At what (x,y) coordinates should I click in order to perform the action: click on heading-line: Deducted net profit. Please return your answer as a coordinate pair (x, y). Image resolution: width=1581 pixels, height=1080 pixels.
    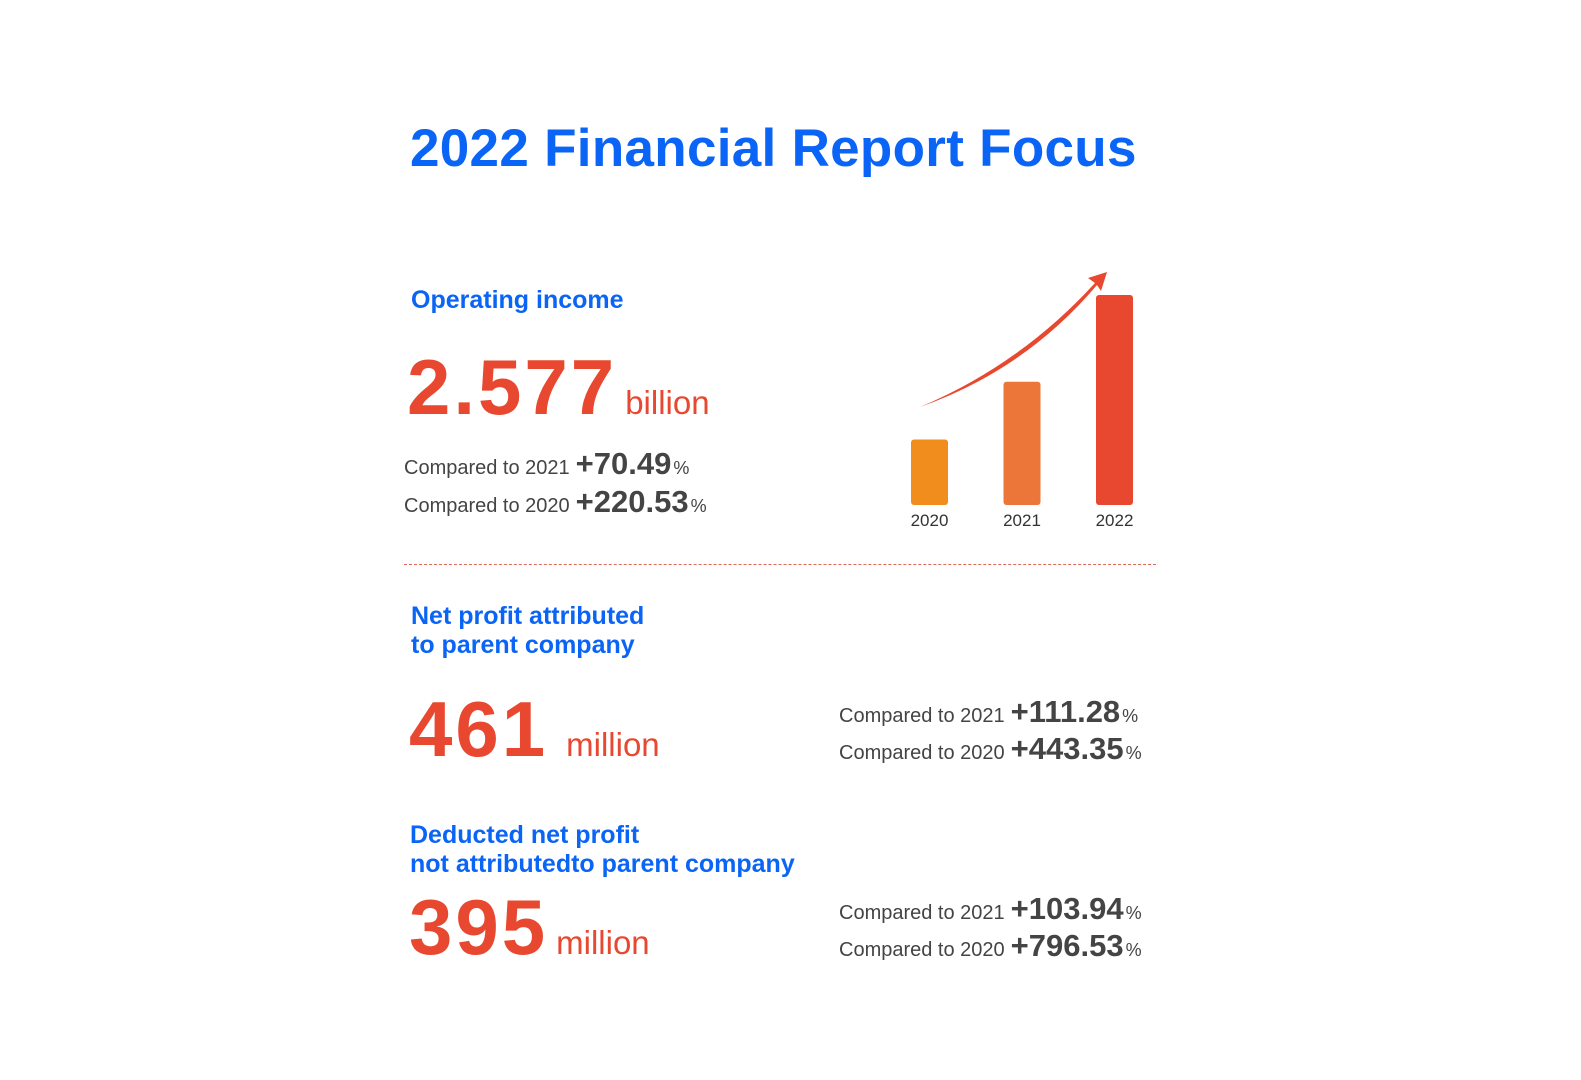
    Looking at the image, I should click on (525, 835).